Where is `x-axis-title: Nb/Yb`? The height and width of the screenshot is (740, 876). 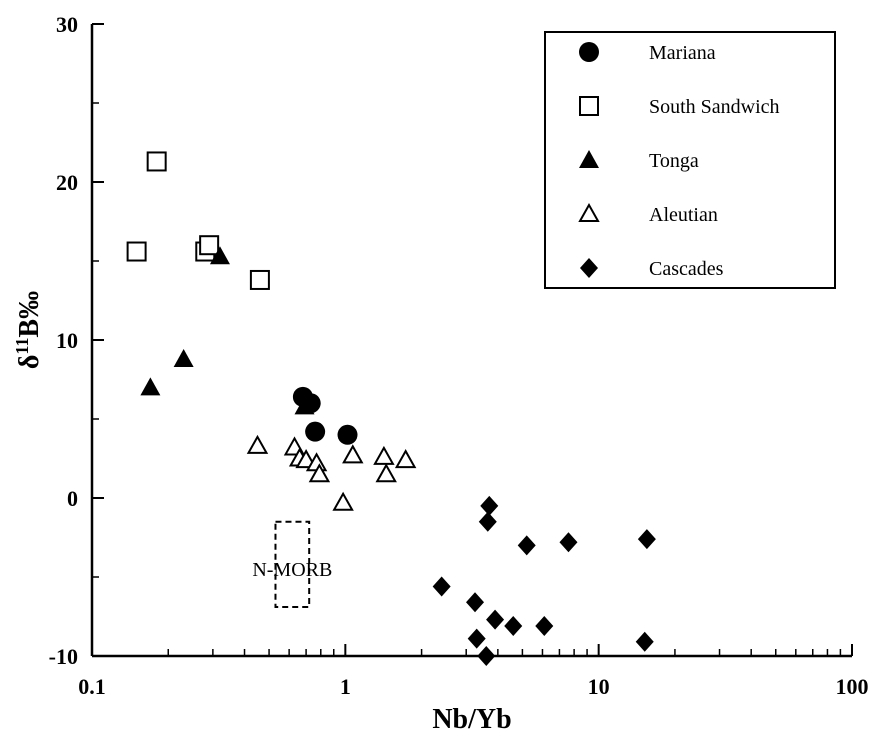
x-axis-title: Nb/Yb is located at coordinates (471, 719).